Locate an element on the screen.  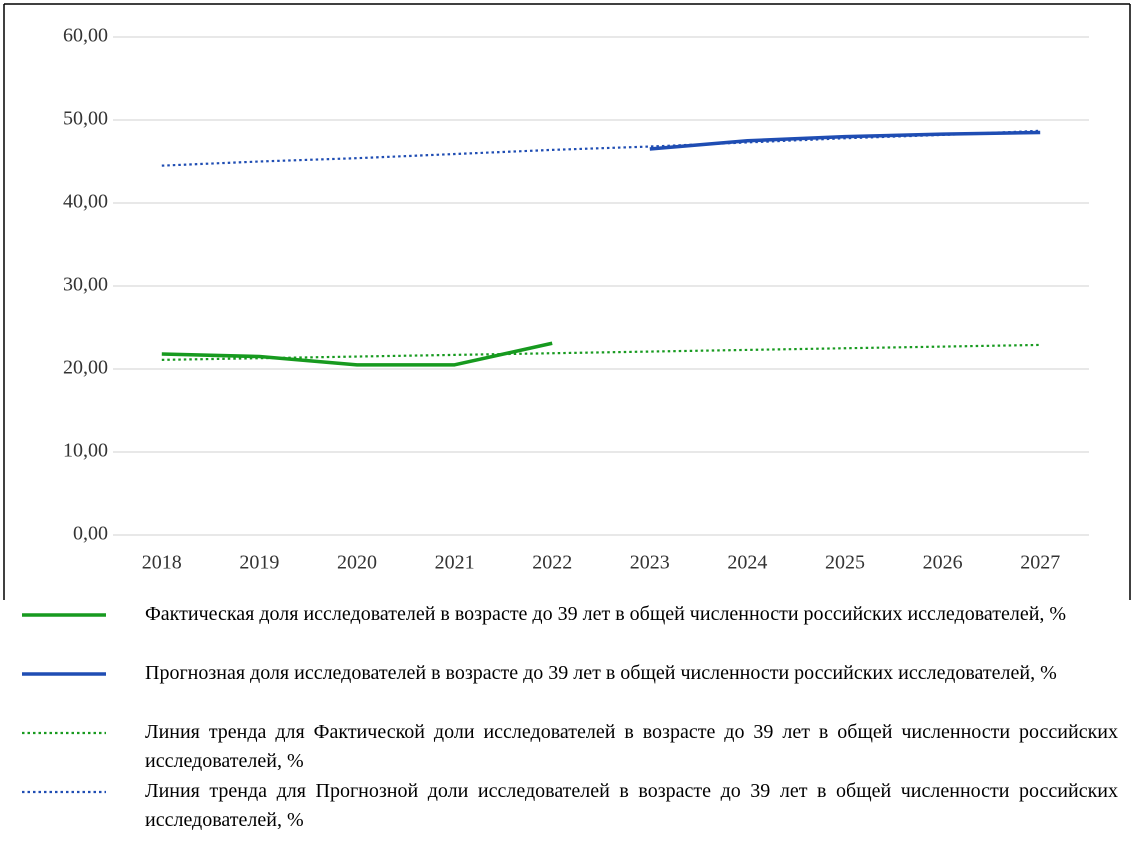
x-tick-label: 2019 is located at coordinates (259, 563).